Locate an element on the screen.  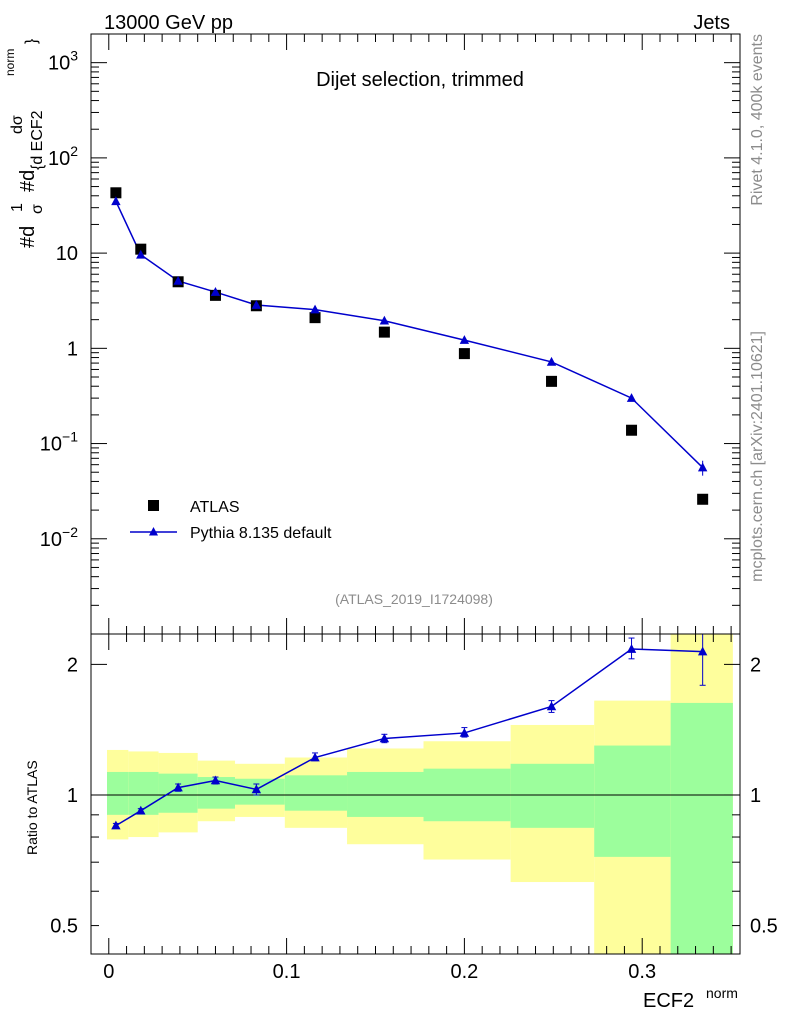
ratio-y-tick-label: 1 is located at coordinates (72, 796).